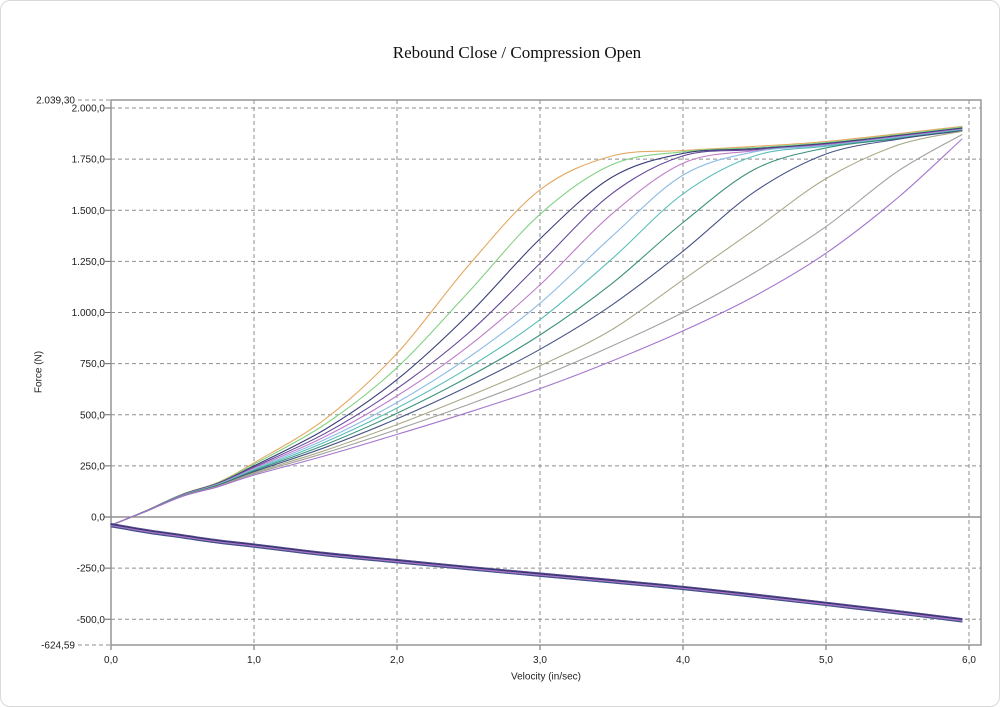 This screenshot has height=707, width=1000. Describe the element at coordinates (55, 101) in the screenshot. I see `y-max-label: 2.039,30` at that location.